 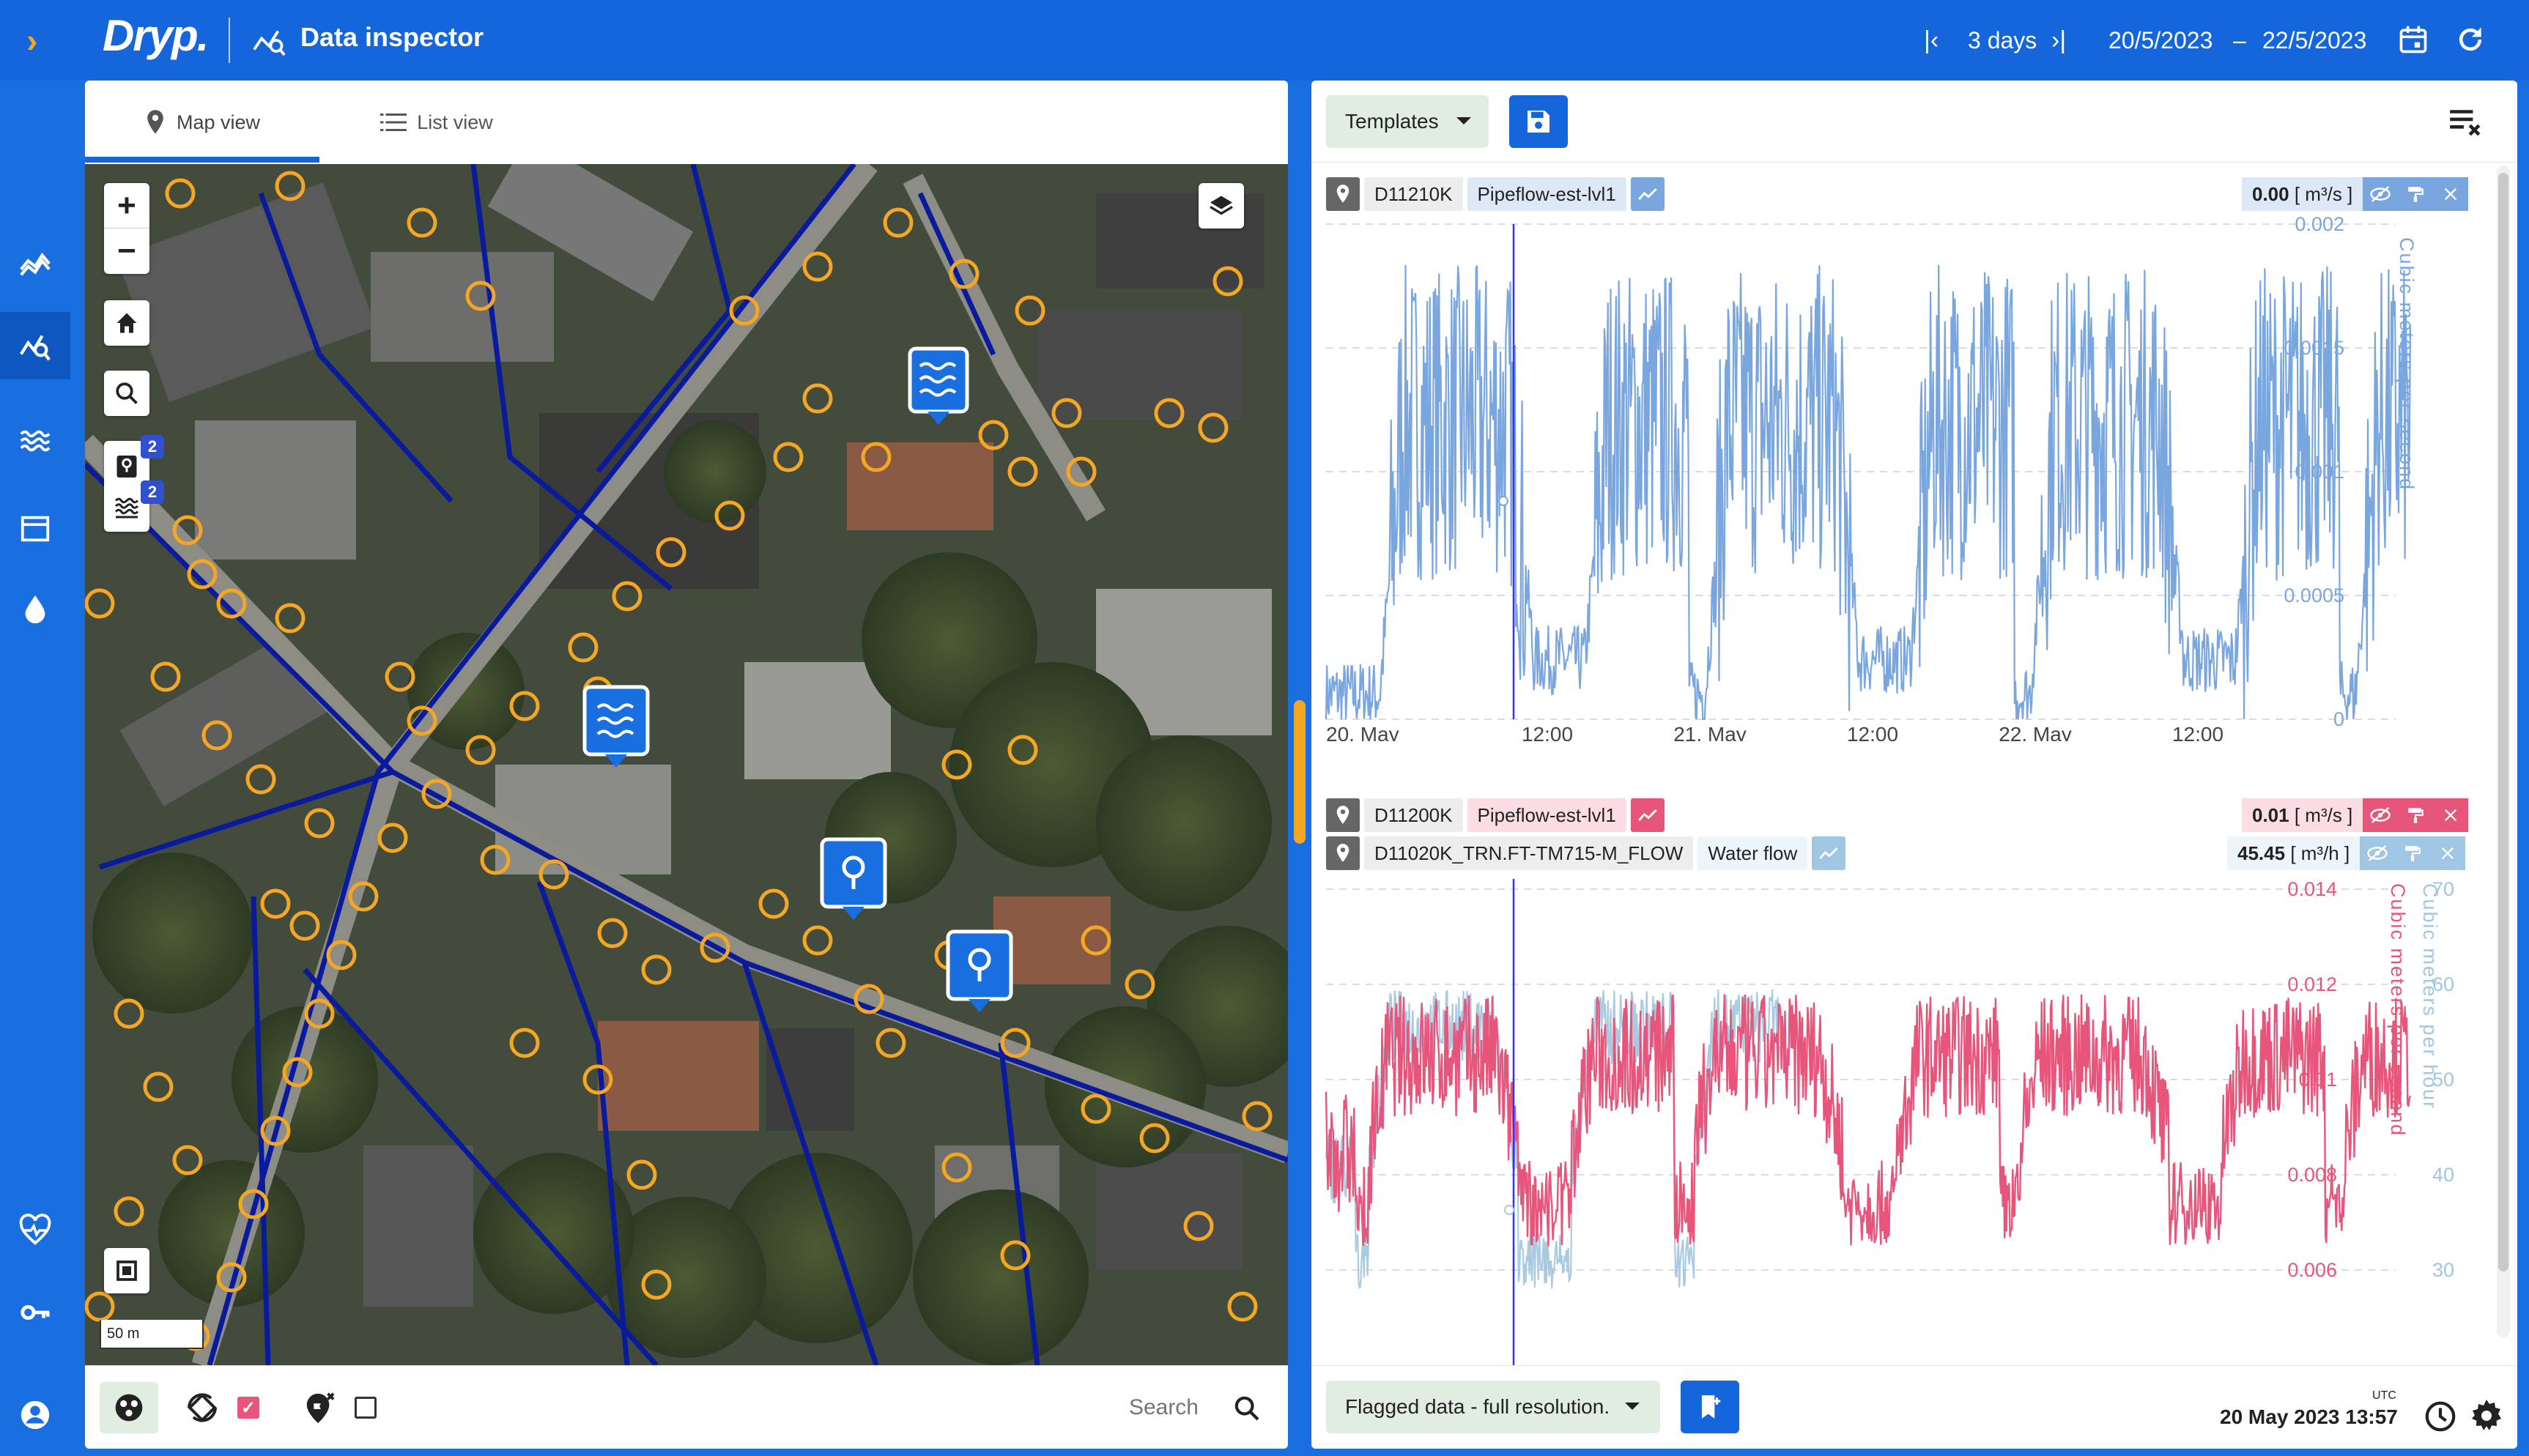 What do you see at coordinates (1300, 772) in the screenshot?
I see `panel-resize-handle` at bounding box center [1300, 772].